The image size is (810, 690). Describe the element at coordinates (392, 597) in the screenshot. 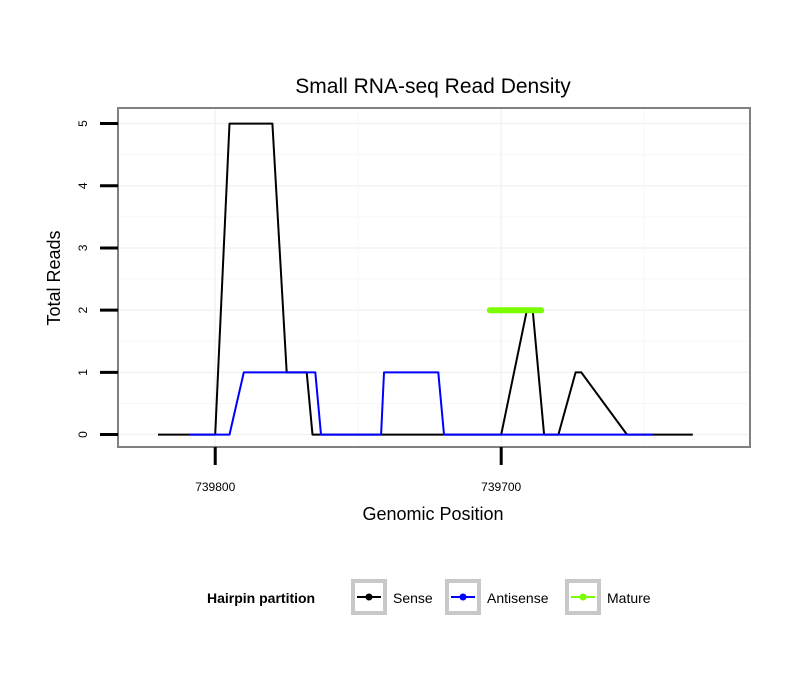

I see `legend-item-sense: Sense` at that location.